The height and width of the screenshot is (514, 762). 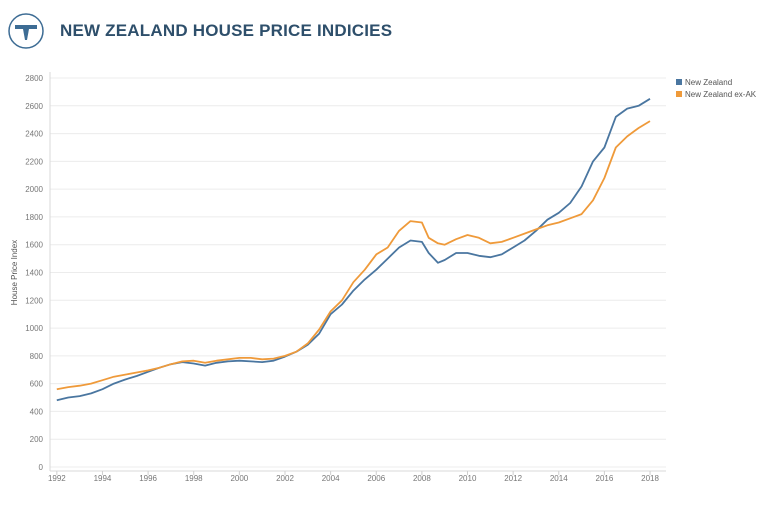 I want to click on x-tick-label: 2002, so click(x=285, y=478).